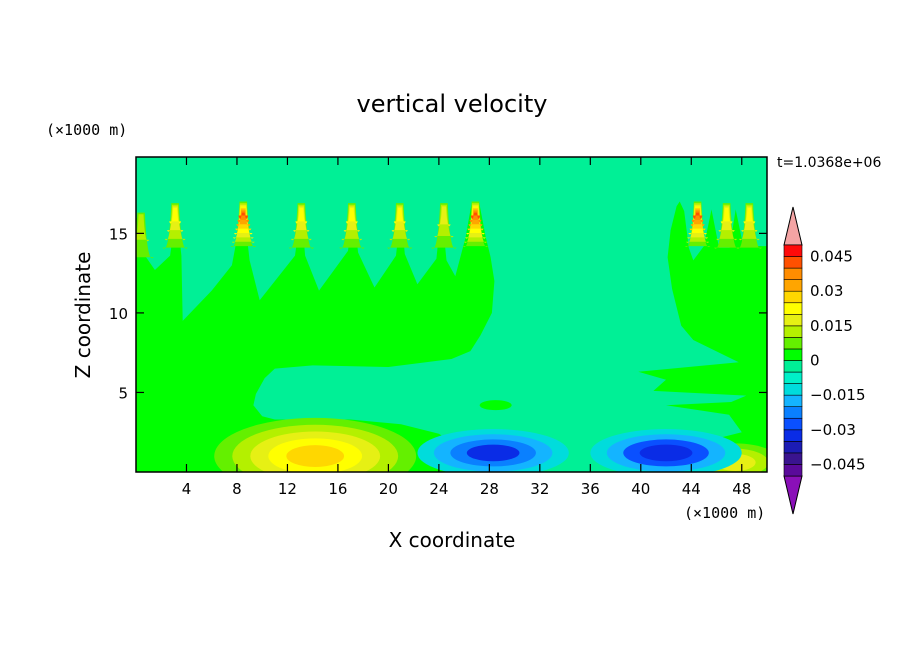 The width and height of the screenshot is (904, 654). I want to click on x-tick-label: 36, so click(590, 489).